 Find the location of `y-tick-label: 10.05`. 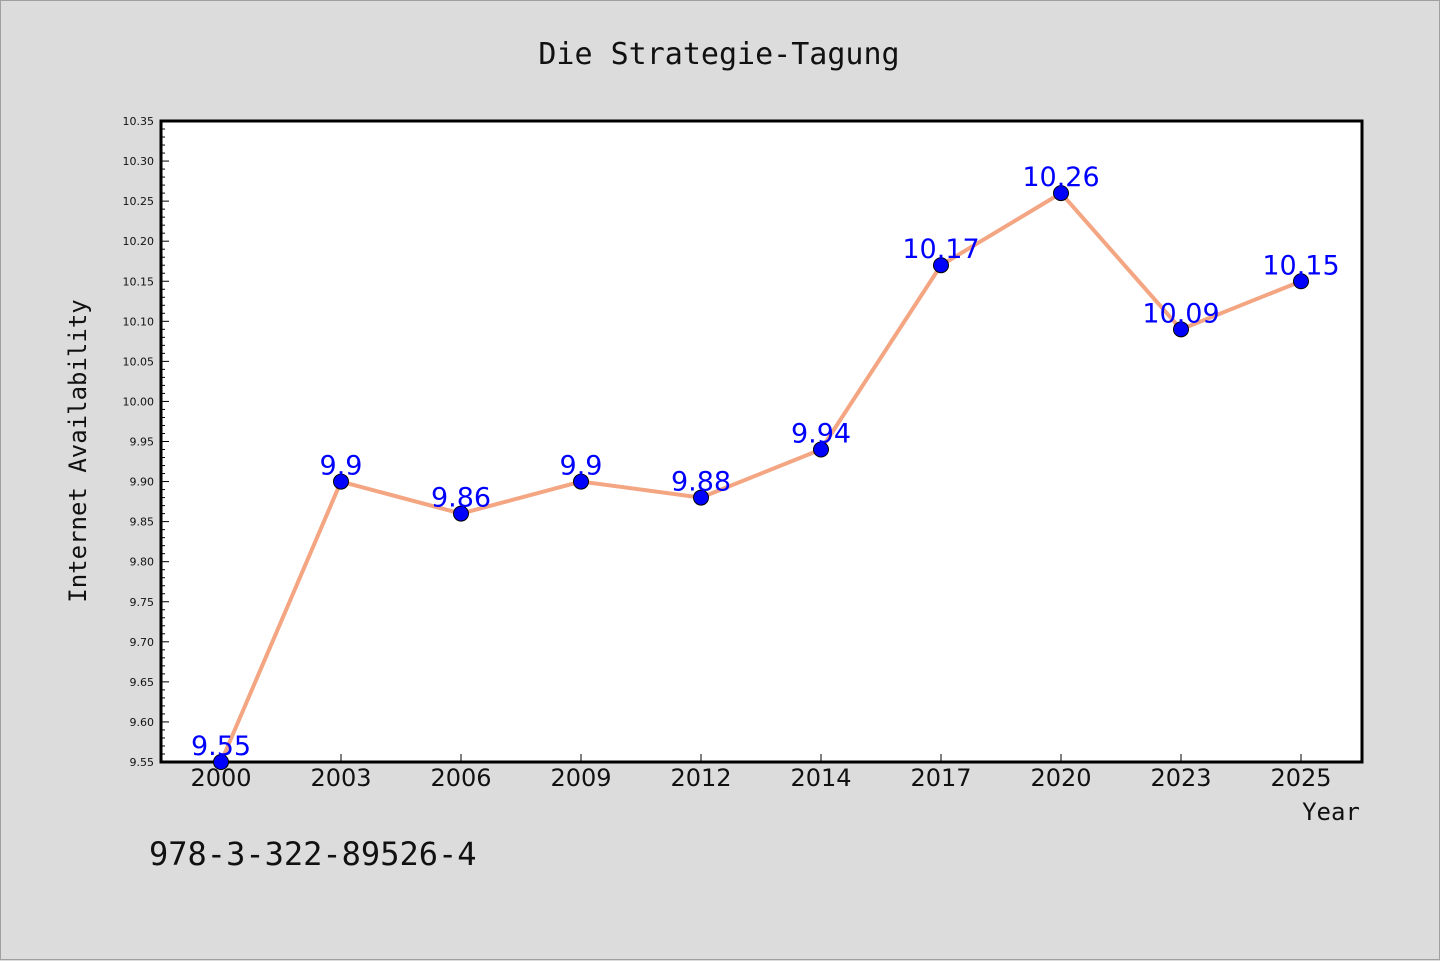

y-tick-label: 10.05 is located at coordinates (139, 361).